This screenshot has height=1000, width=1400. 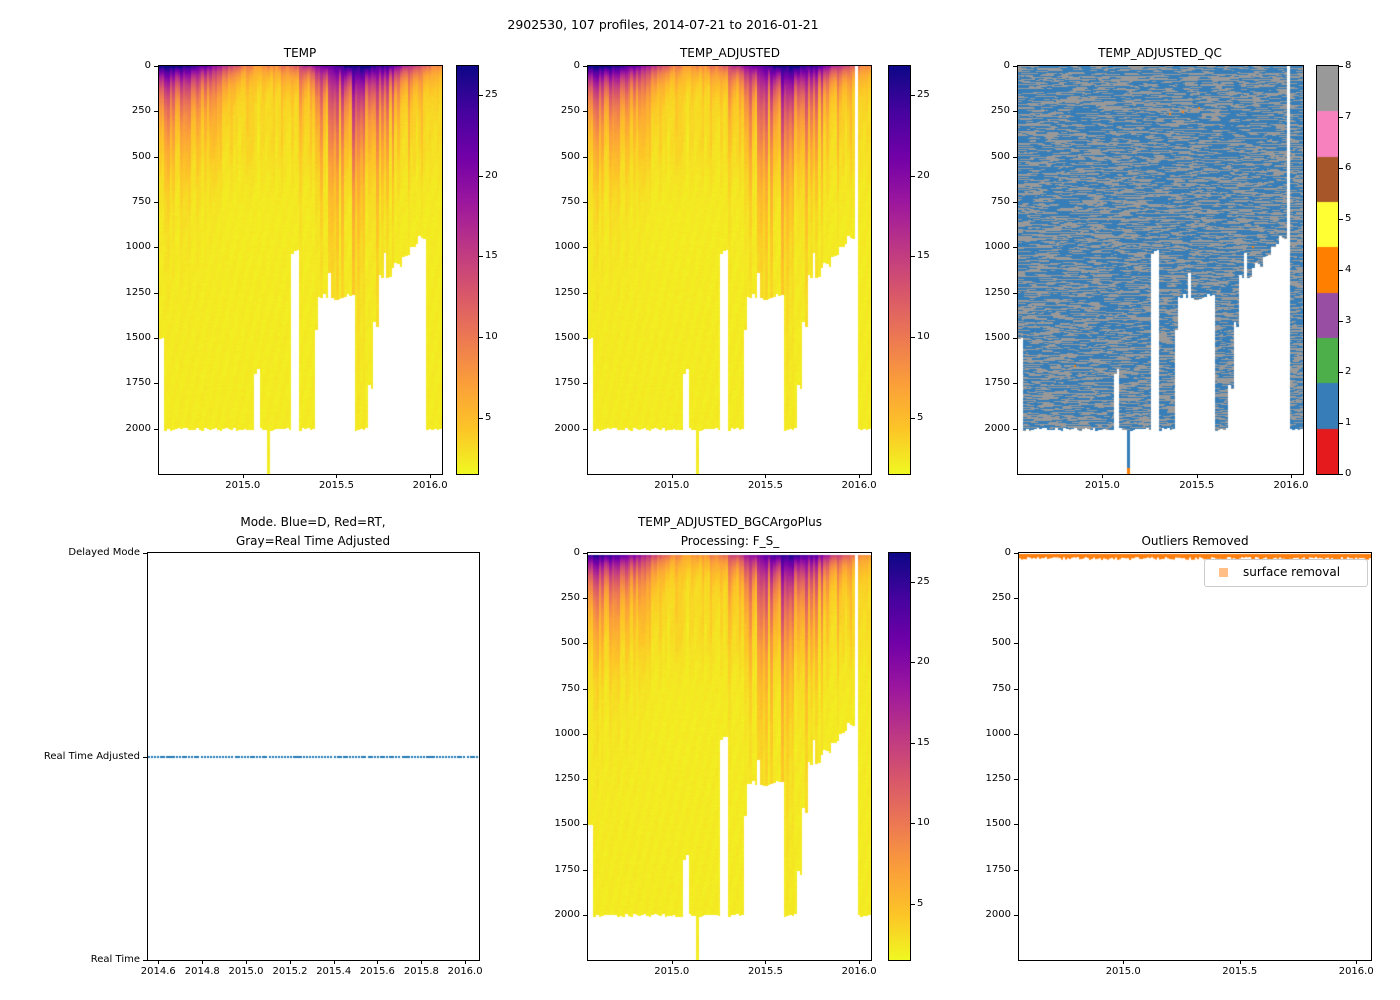 What do you see at coordinates (313, 522) in the screenshot?
I see `panel-title-mode-line1: Mode. Blue=D, Red=RT,` at bounding box center [313, 522].